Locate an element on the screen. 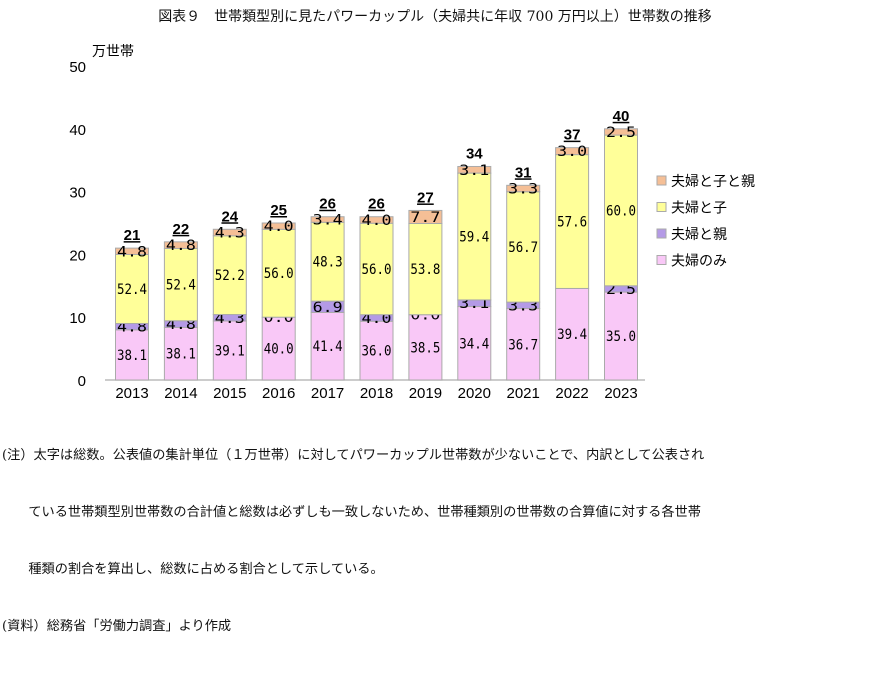 Image resolution: width=870 pixels, height=674 pixels. x-tick-label: 2021 is located at coordinates (523, 393).